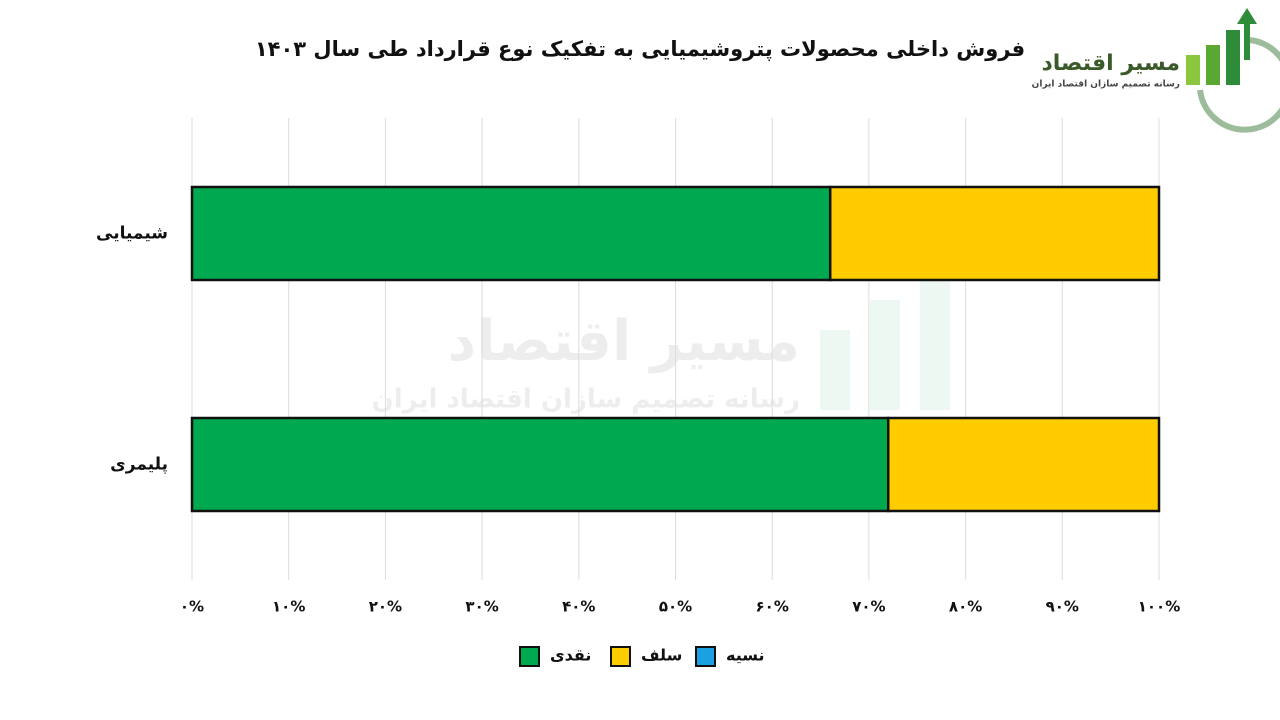 The width and height of the screenshot is (1280, 720). What do you see at coordinates (139, 465) in the screenshot?
I see `y-tick-label: پلیمری` at bounding box center [139, 465].